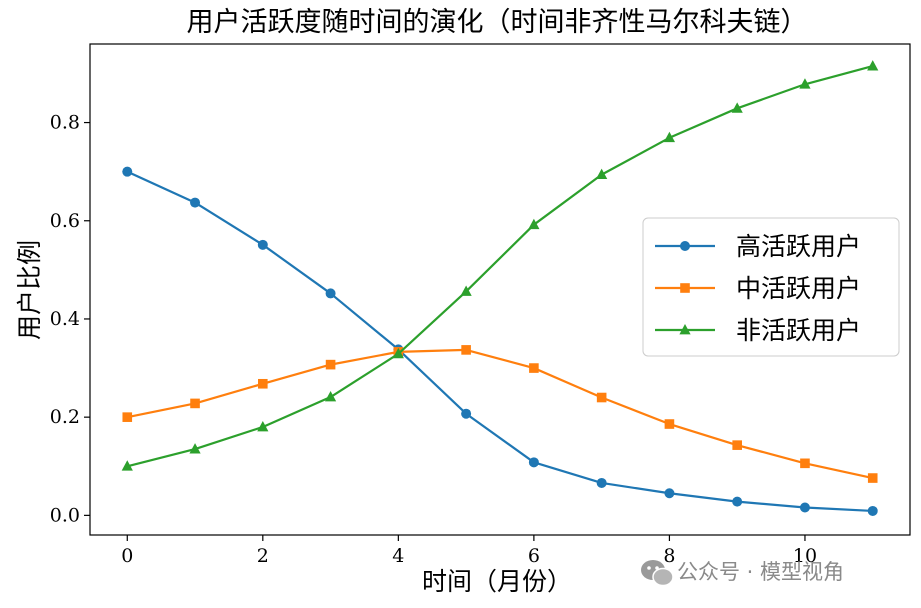  What do you see at coordinates (65, 319) in the screenshot?
I see `y-tick-label: 0.4` at bounding box center [65, 319].